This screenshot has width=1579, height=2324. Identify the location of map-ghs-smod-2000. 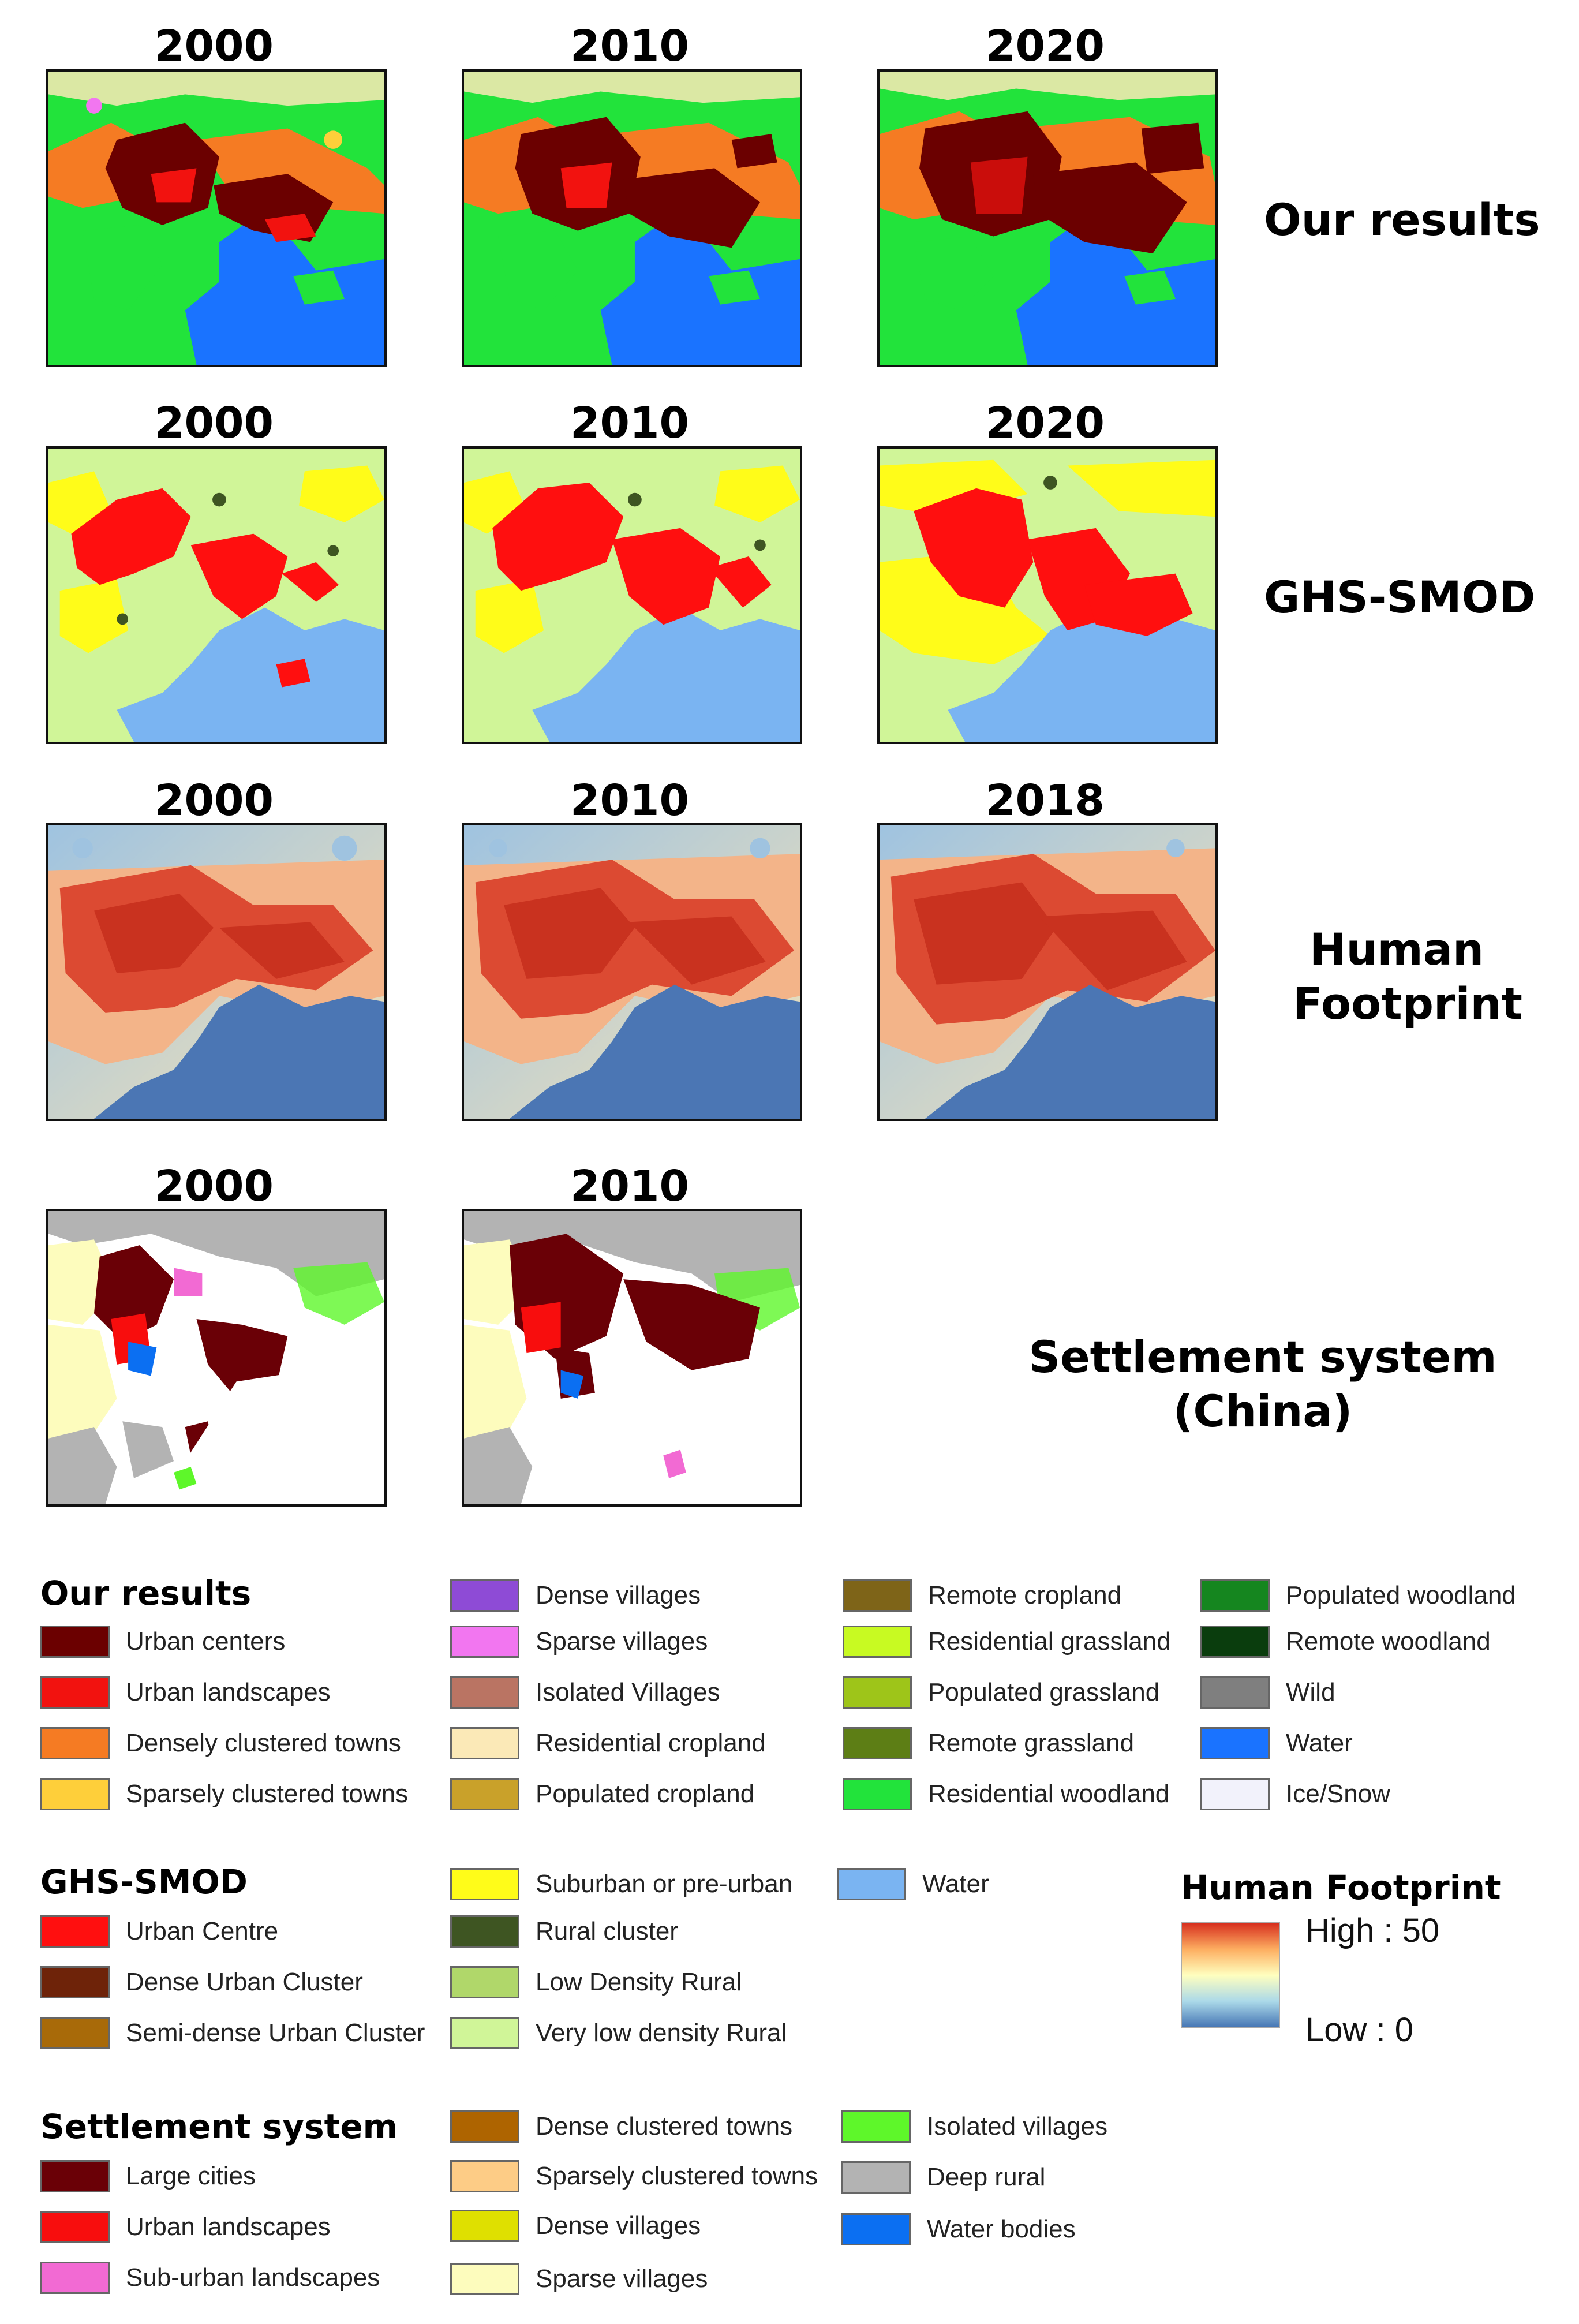
(216, 595).